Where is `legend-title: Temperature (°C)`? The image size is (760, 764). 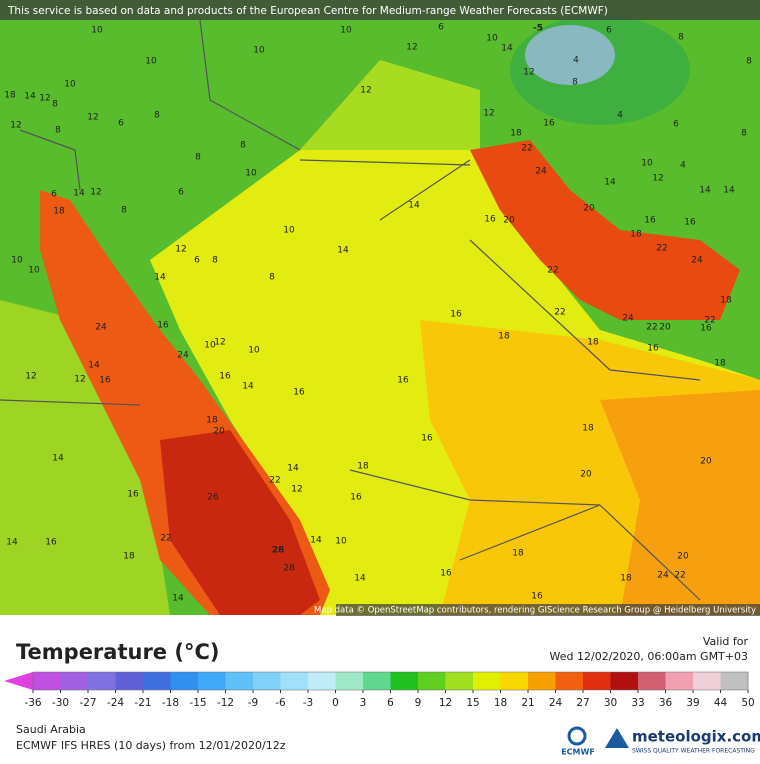
legend-title: Temperature (°C) is located at coordinates (117, 652).